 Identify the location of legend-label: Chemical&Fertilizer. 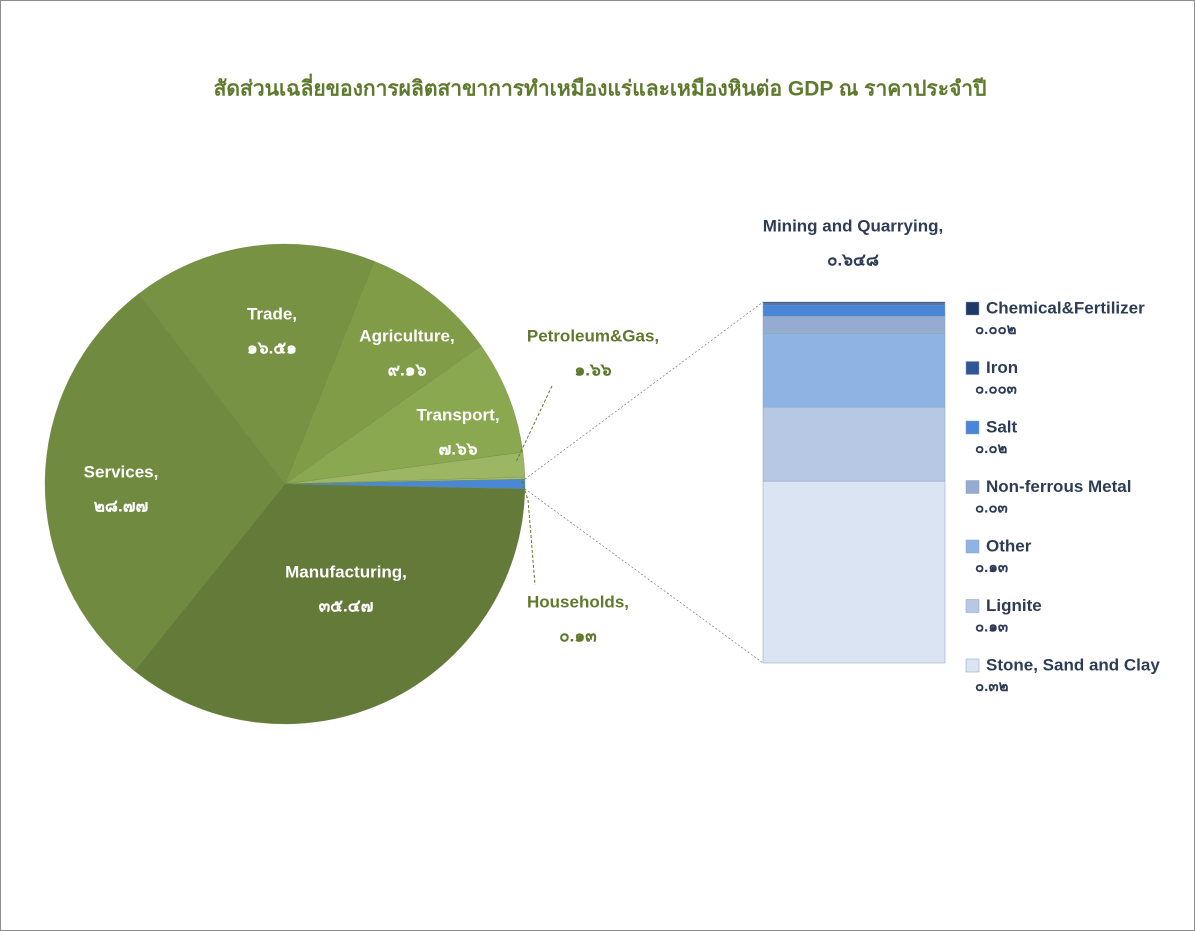
(1065, 307).